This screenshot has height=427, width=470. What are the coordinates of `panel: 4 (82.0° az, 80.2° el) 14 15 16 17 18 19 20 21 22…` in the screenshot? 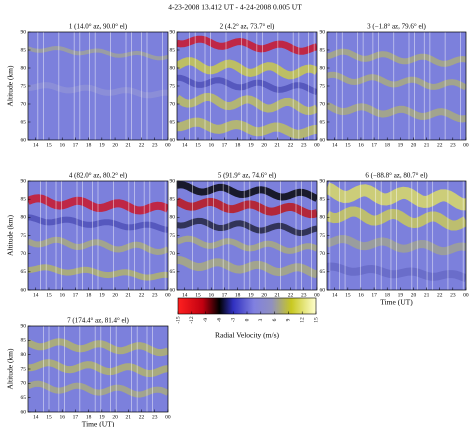 It's located at (88, 235).